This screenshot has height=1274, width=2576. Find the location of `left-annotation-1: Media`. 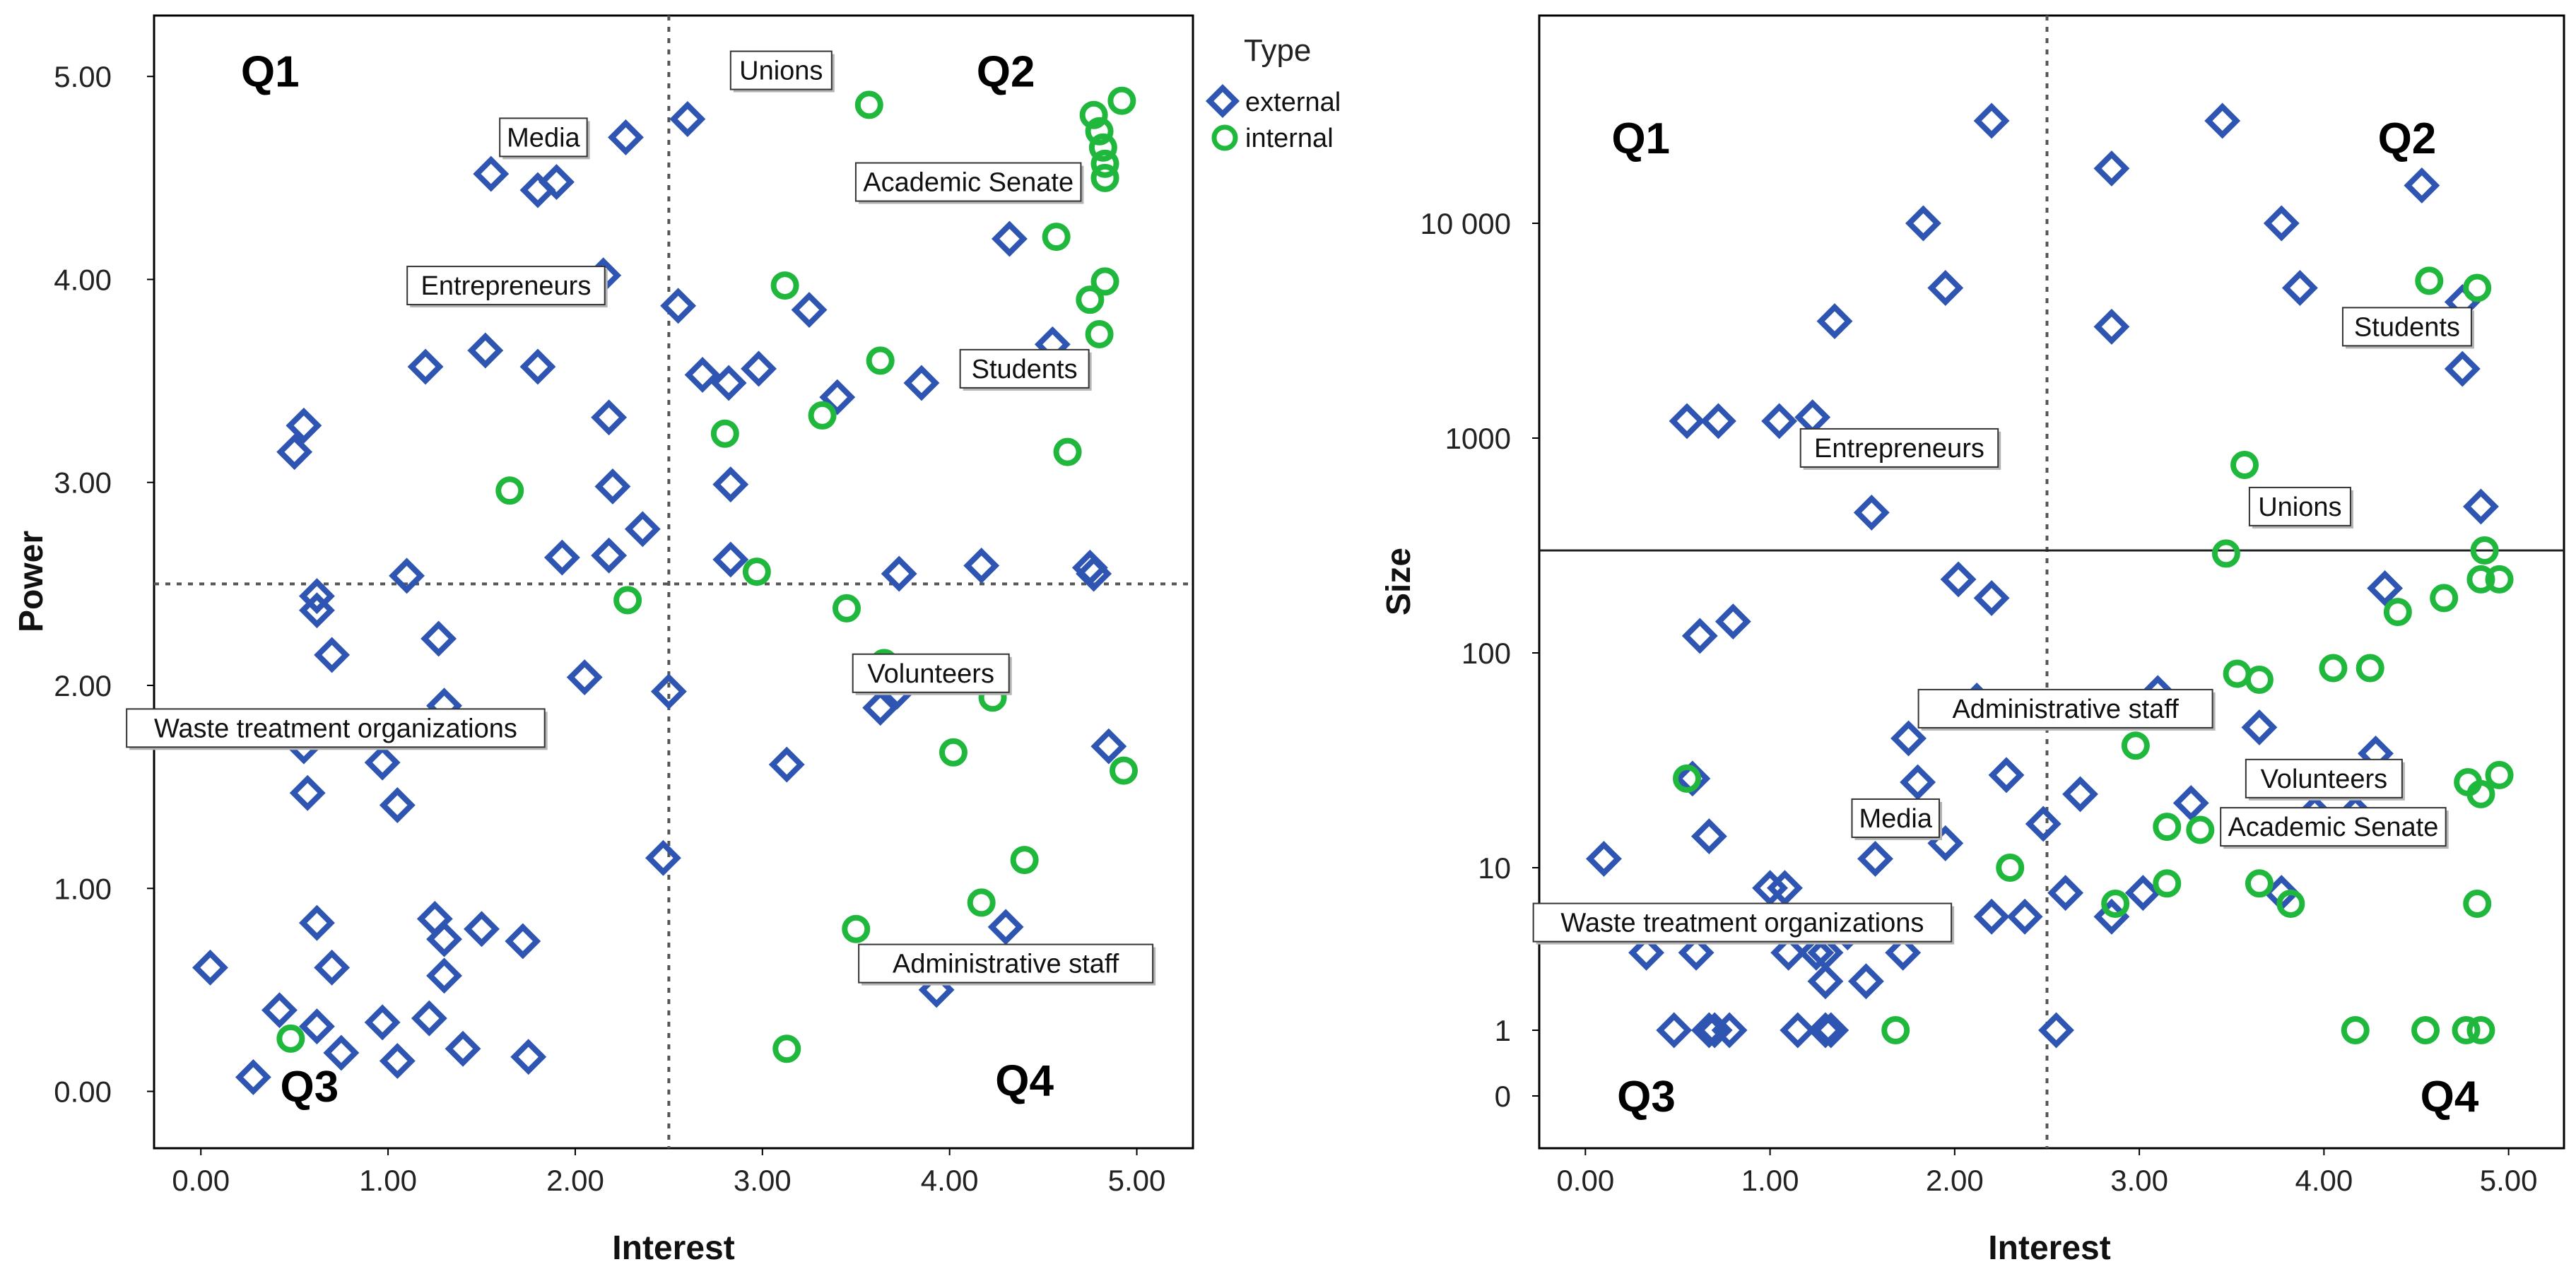

left-annotation-1: Media is located at coordinates (544, 138).